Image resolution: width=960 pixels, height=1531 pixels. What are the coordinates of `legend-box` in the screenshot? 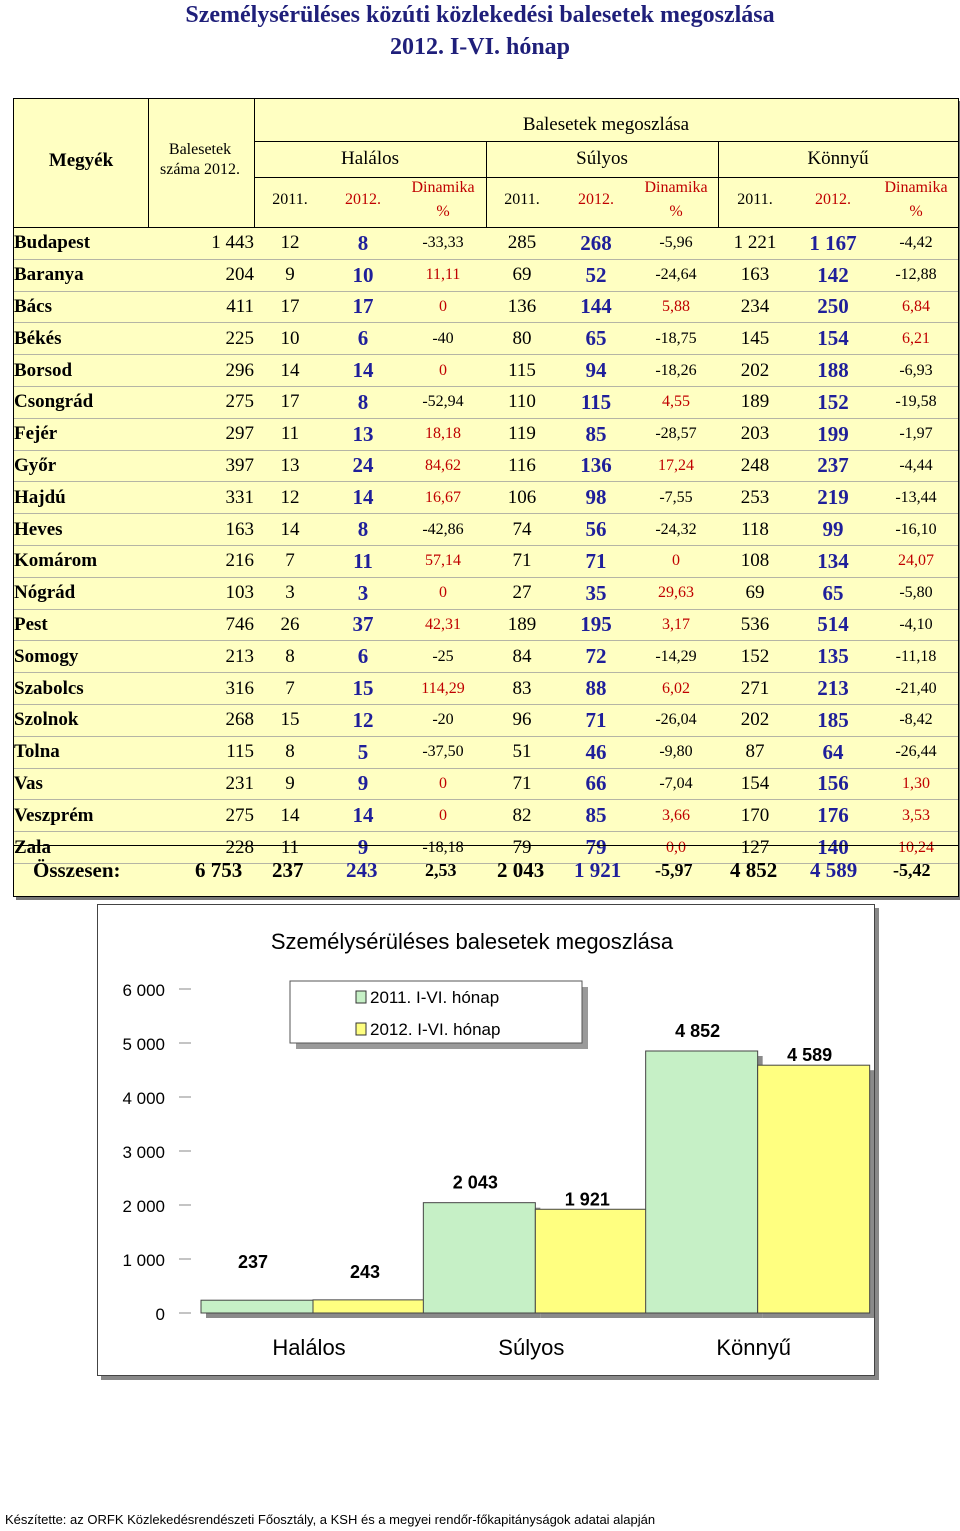 It's located at (436, 1012).